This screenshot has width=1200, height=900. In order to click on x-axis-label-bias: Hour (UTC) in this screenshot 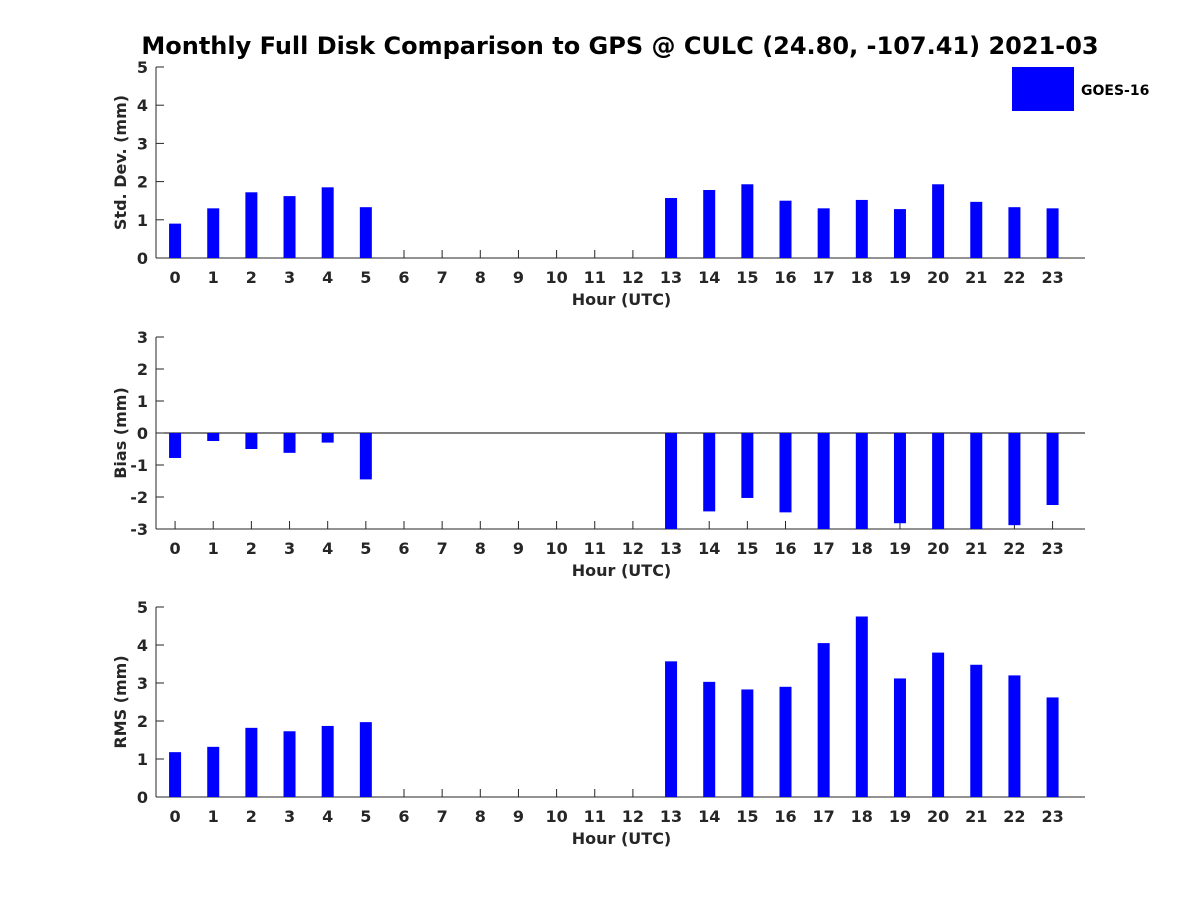, I will do `click(622, 570)`.